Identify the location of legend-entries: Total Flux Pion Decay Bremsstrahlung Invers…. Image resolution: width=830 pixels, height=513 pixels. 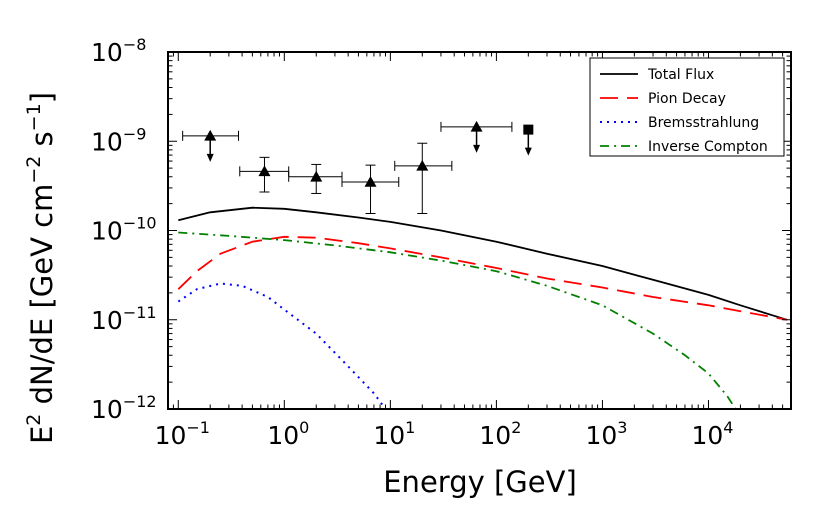
(684, 111).